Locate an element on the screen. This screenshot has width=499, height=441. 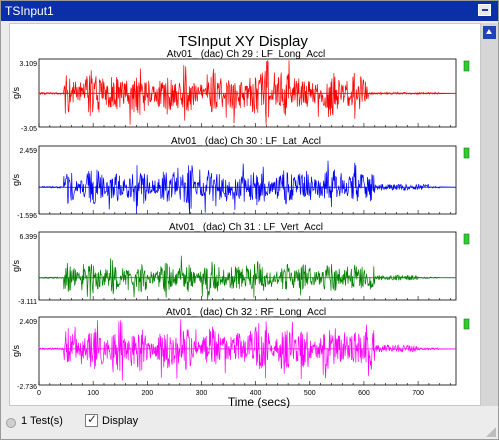
test-count: 1 Test(s) is located at coordinates (42, 421).